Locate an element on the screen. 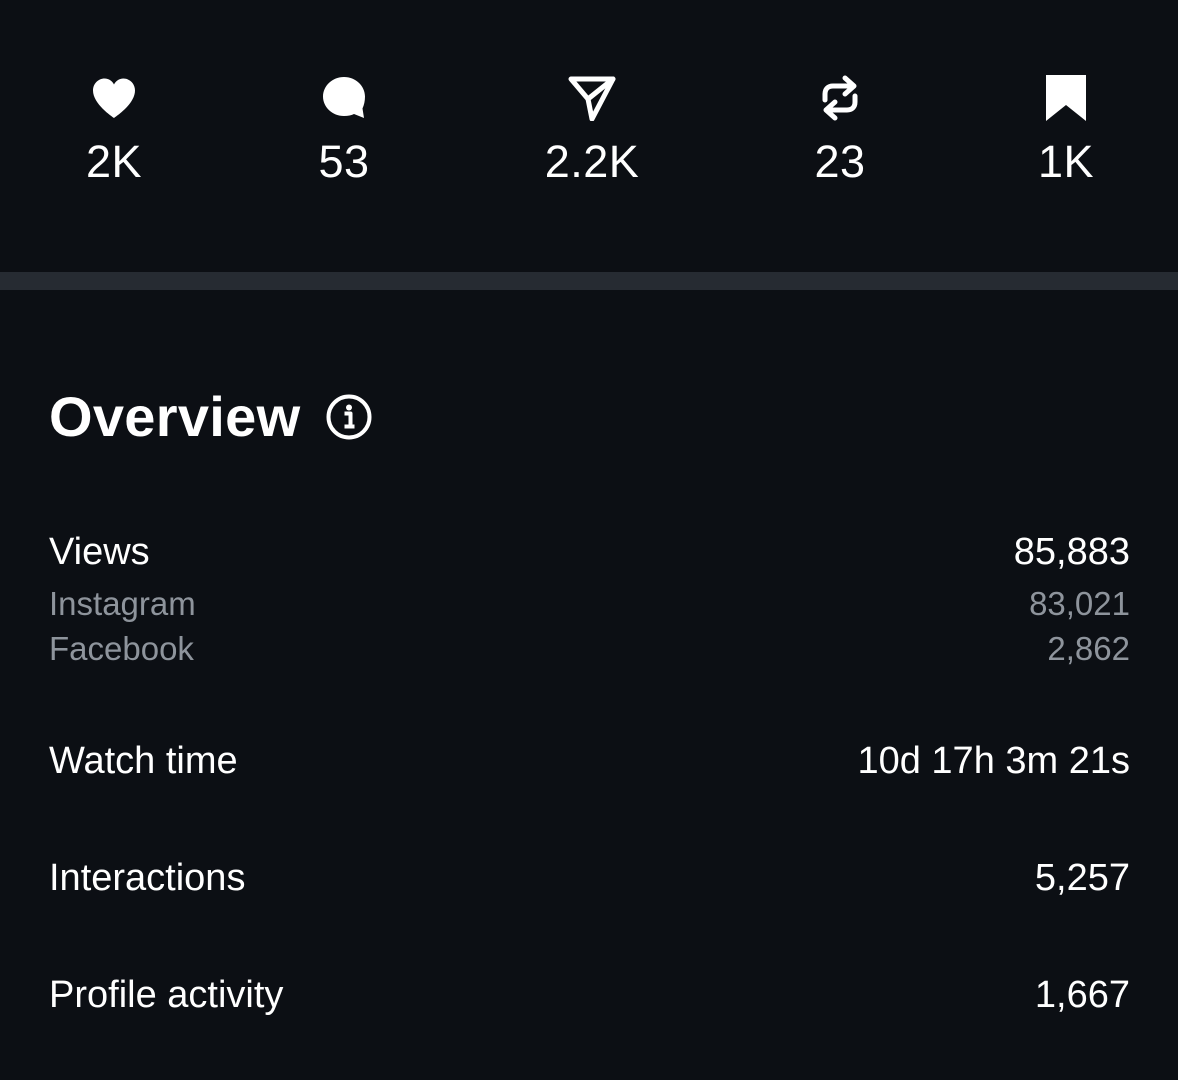 This screenshot has width=1178, height=1080. profile-activity-label: Profile activity is located at coordinates (166, 995).